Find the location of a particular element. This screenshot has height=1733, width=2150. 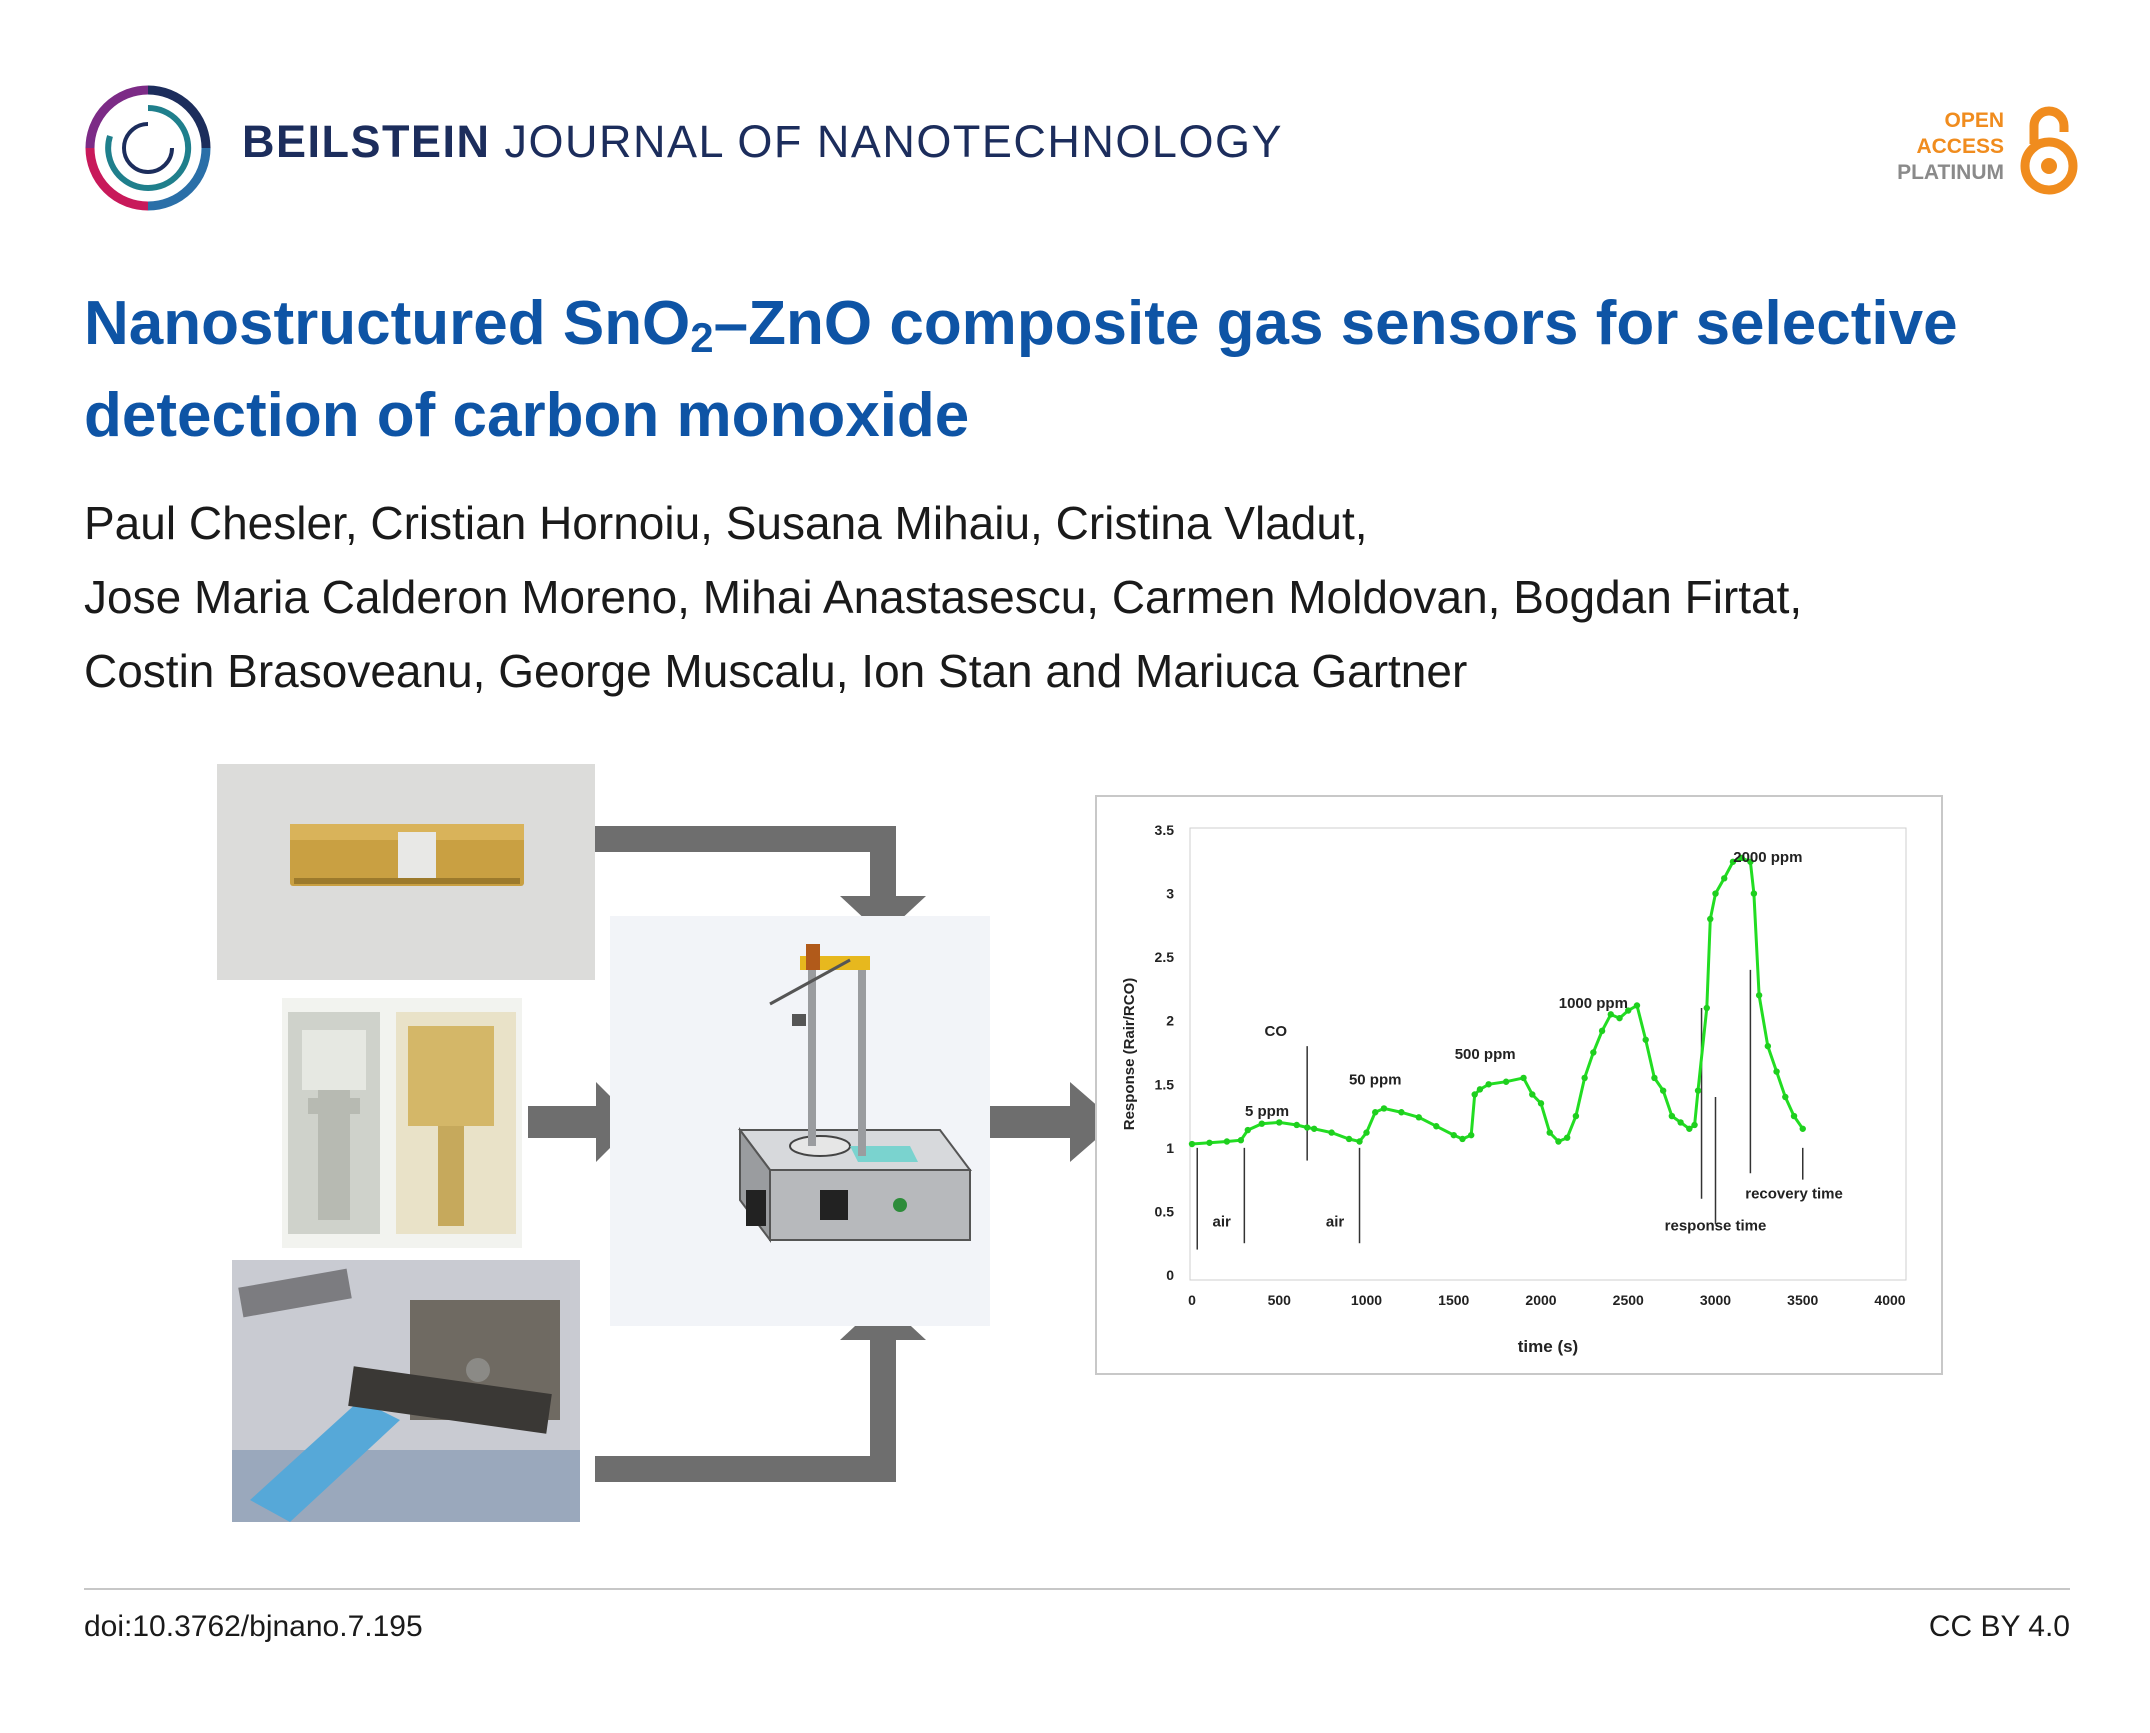

contact-holder-photo is located at coordinates (406, 1391).